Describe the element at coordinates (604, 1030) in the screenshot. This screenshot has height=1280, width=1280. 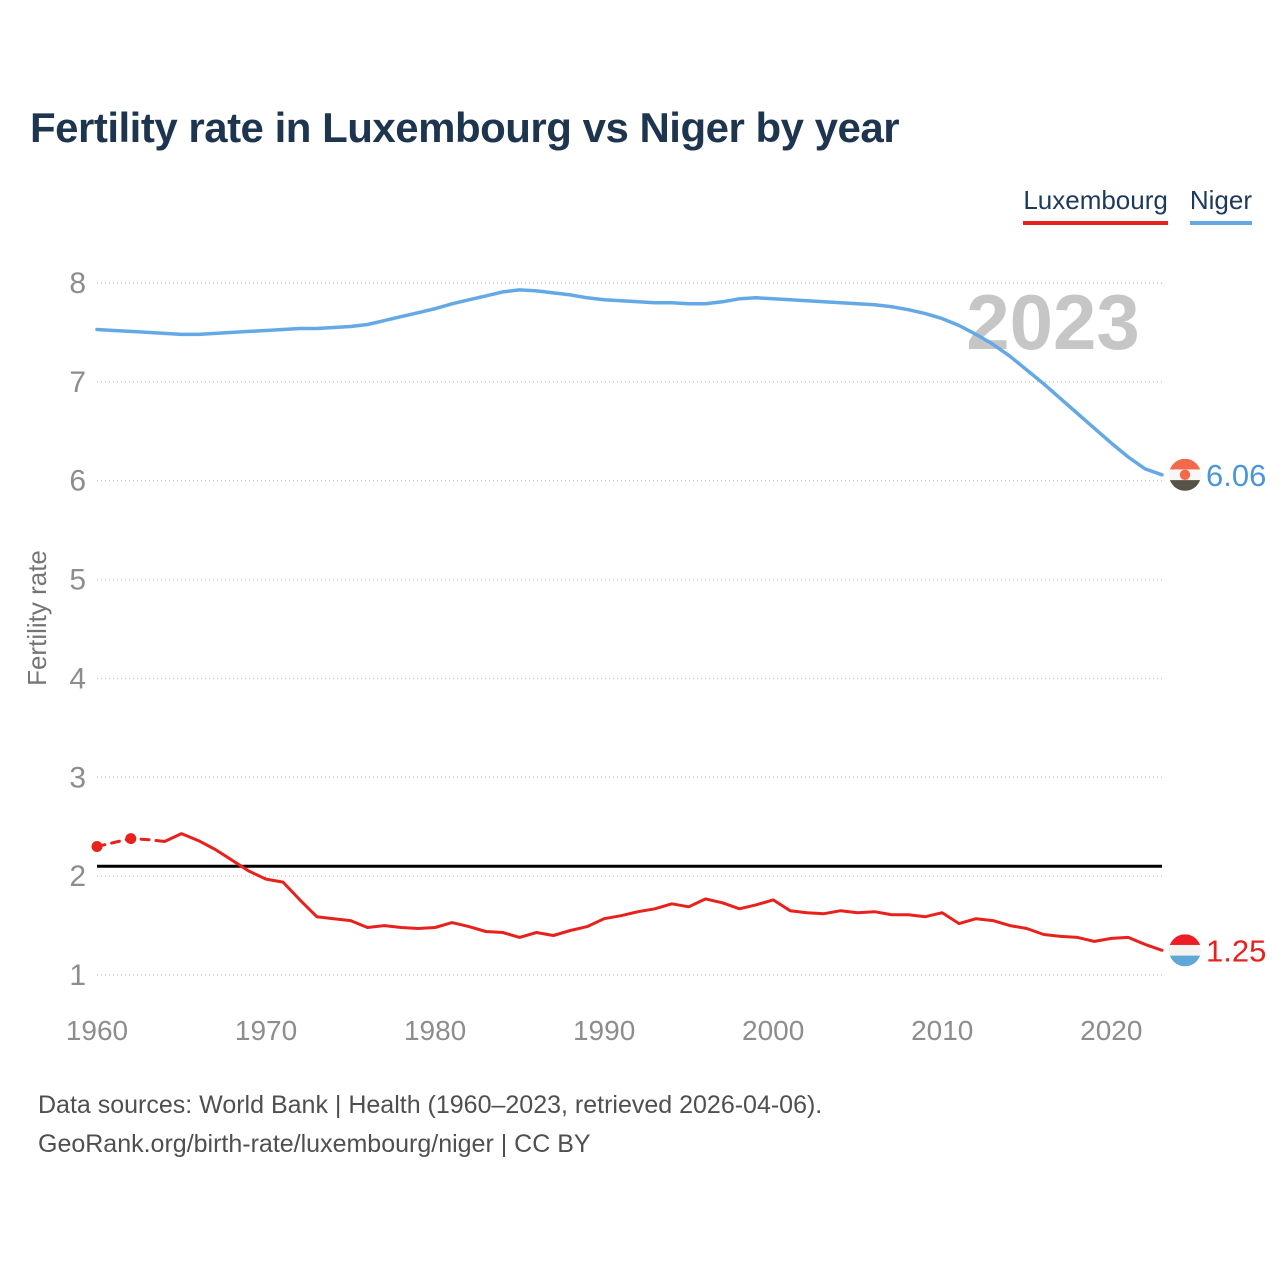
I see `x-tick-label: 1990` at that location.